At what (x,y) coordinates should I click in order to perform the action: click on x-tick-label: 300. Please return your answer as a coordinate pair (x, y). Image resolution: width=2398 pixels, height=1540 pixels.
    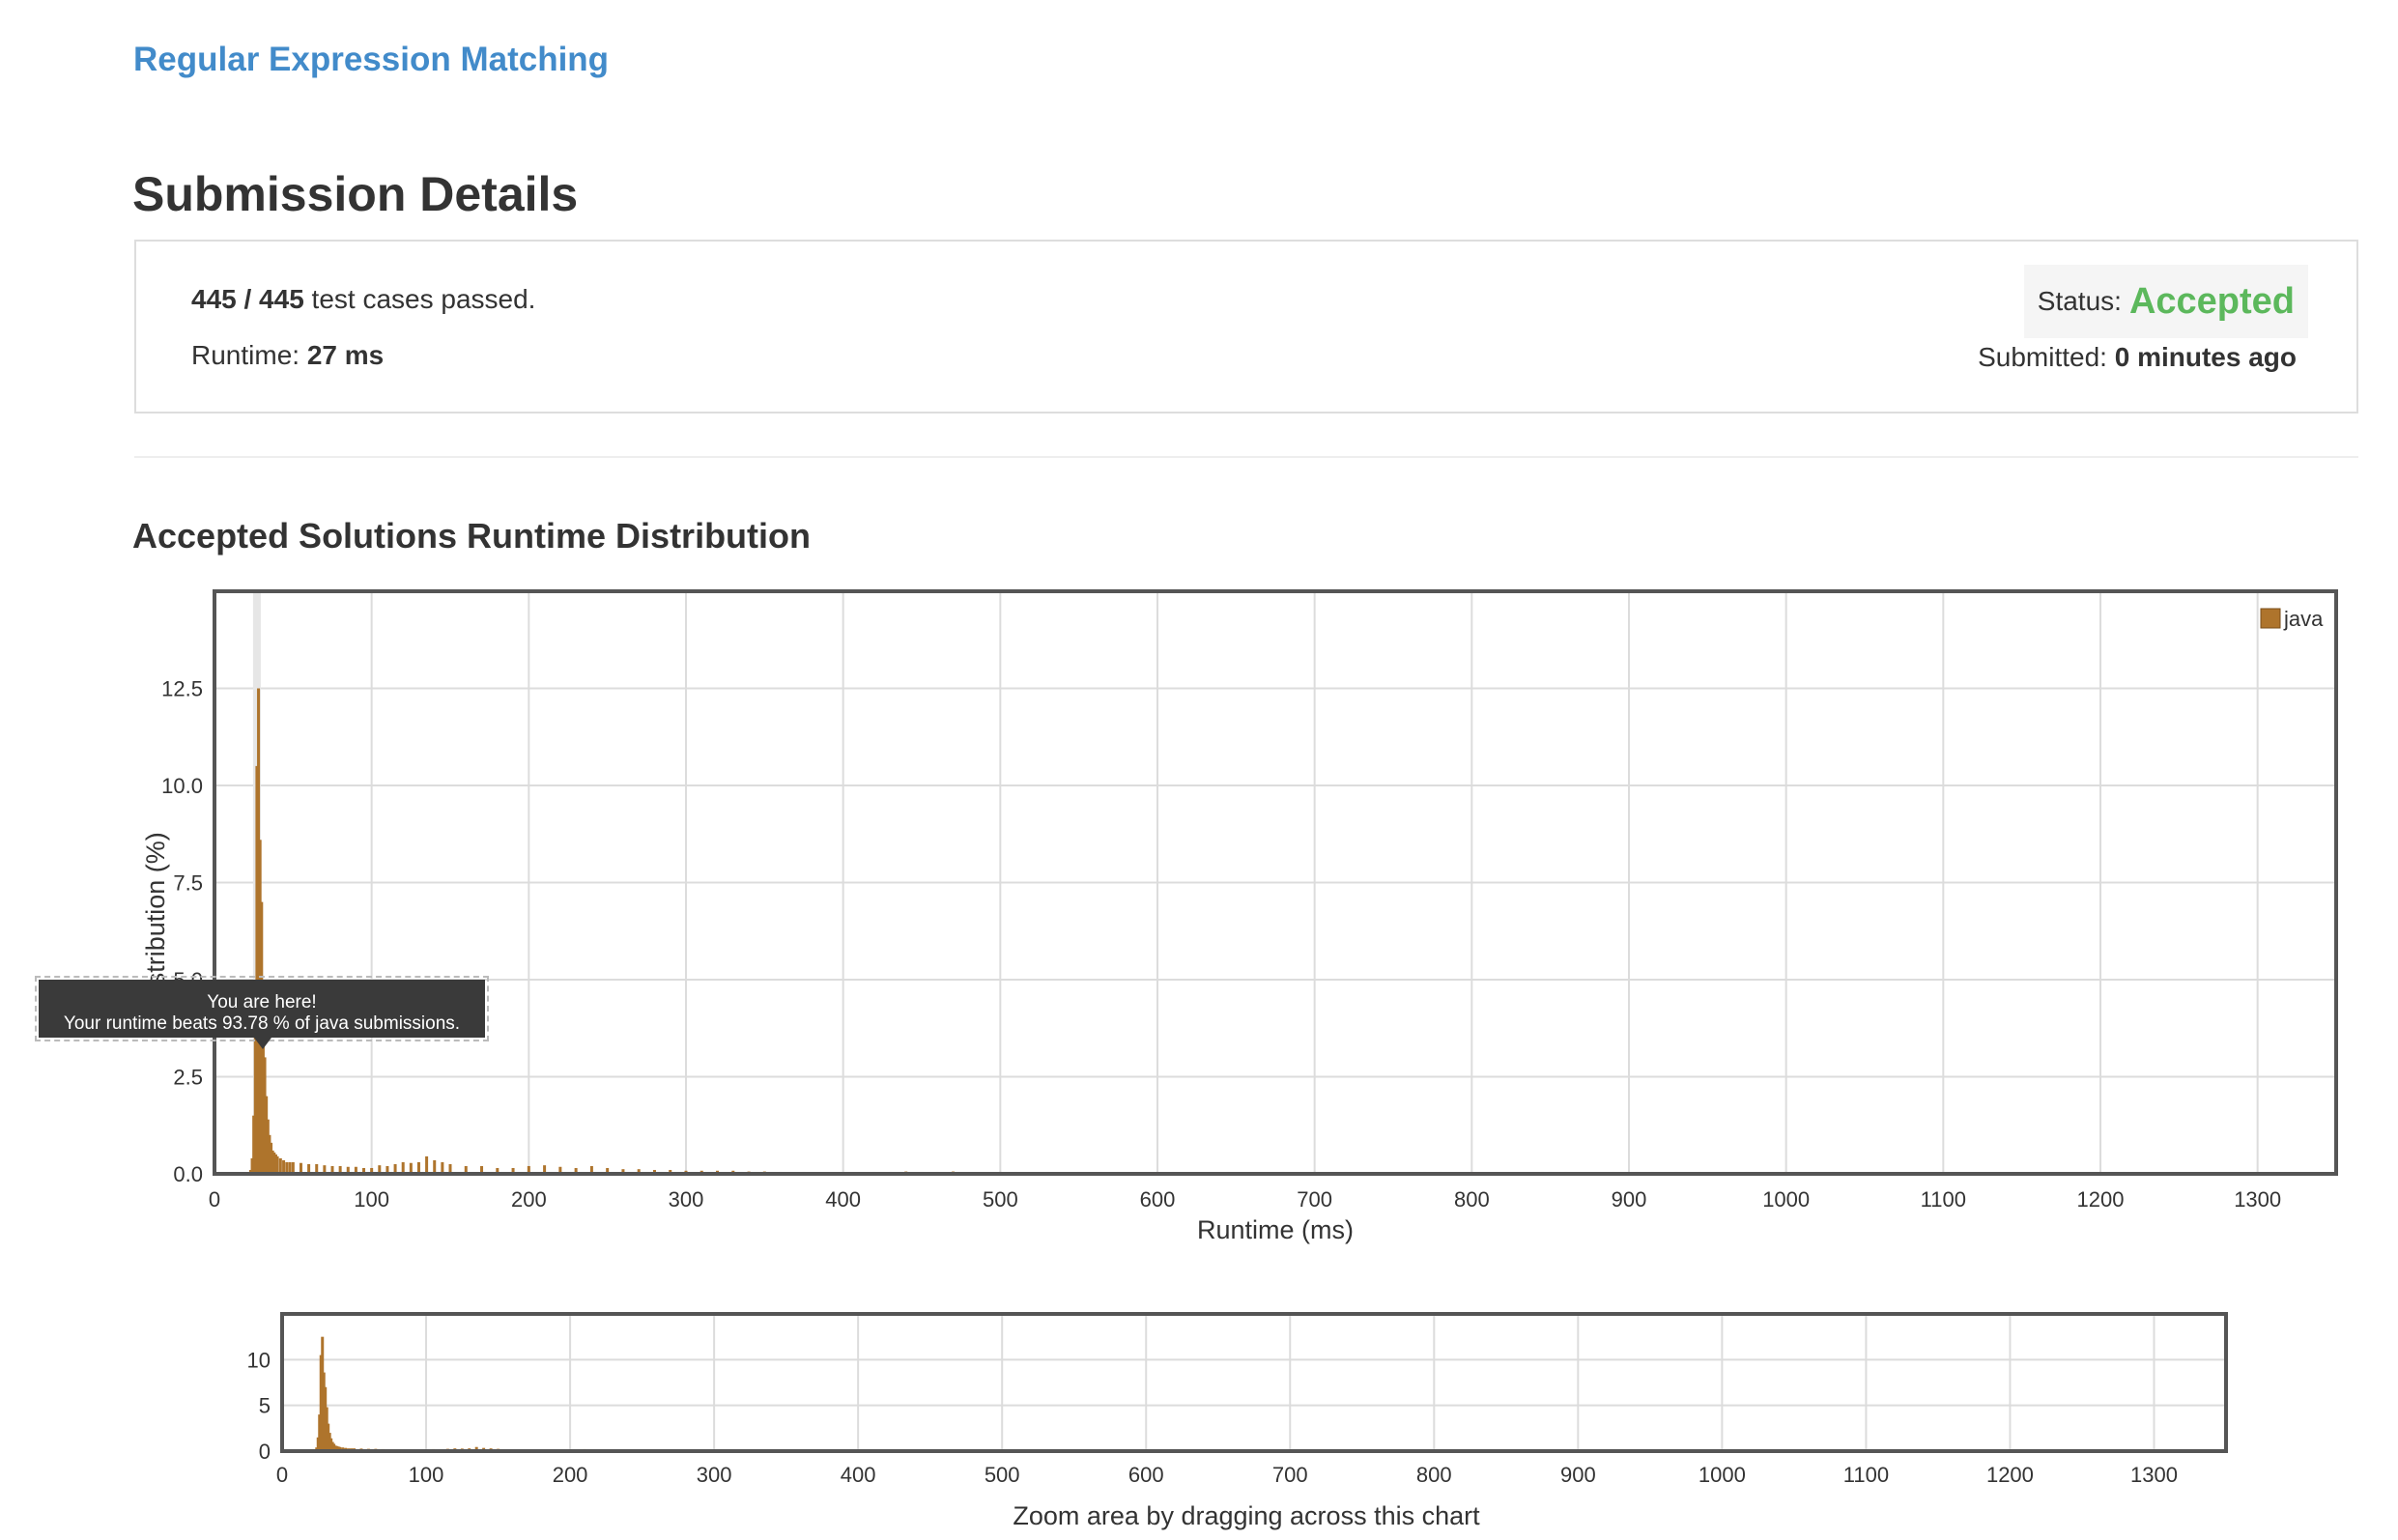
    Looking at the image, I should click on (686, 1199).